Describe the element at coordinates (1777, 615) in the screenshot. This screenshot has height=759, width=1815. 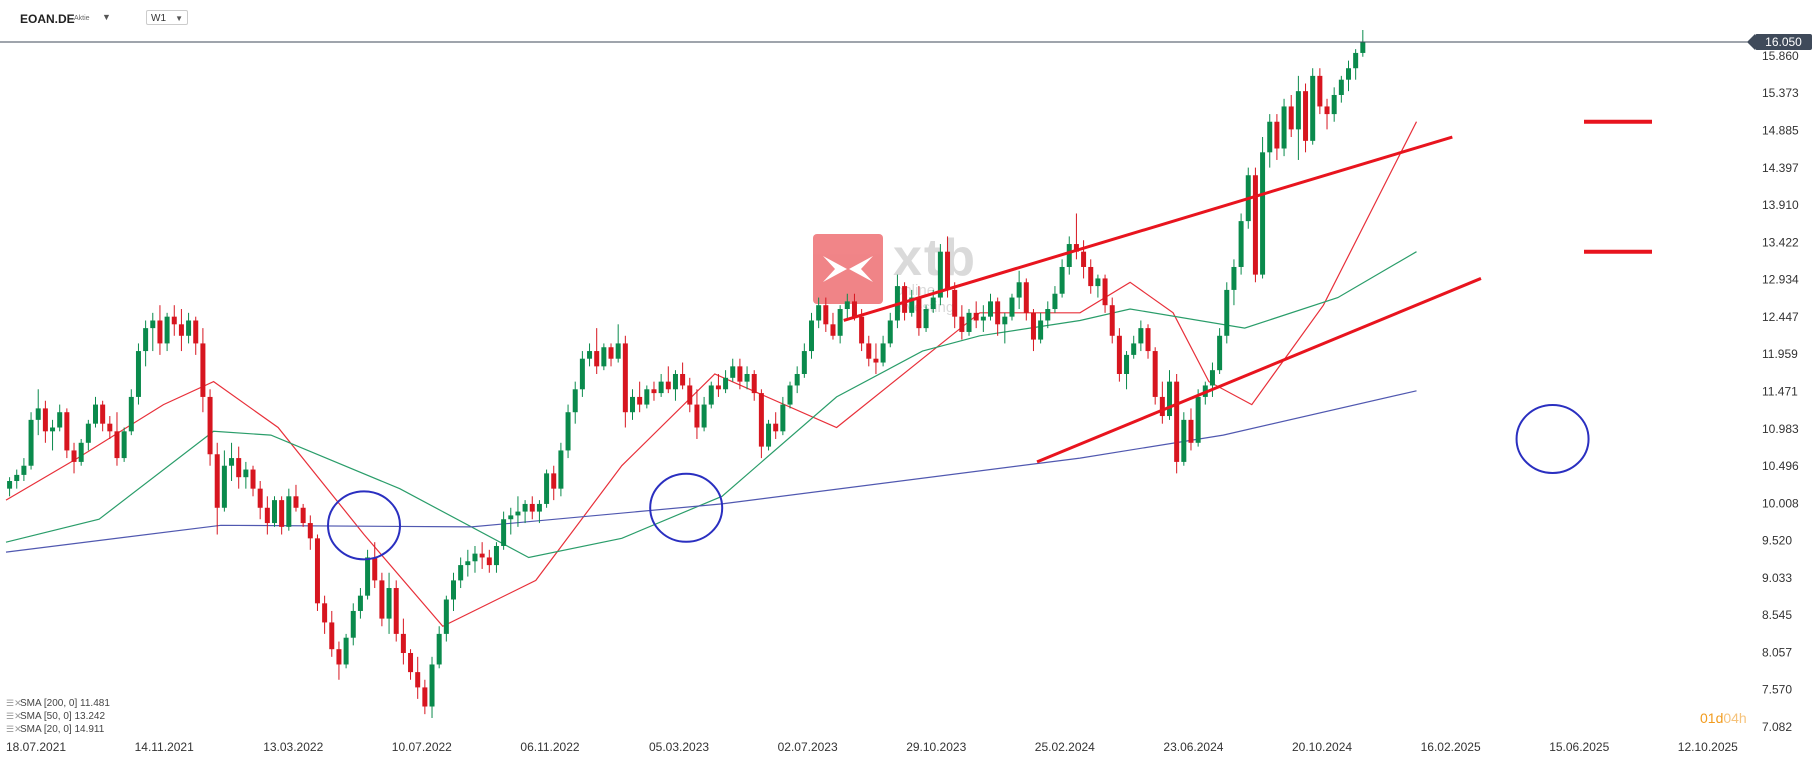
I see `y-tick-label: 8.545` at that location.